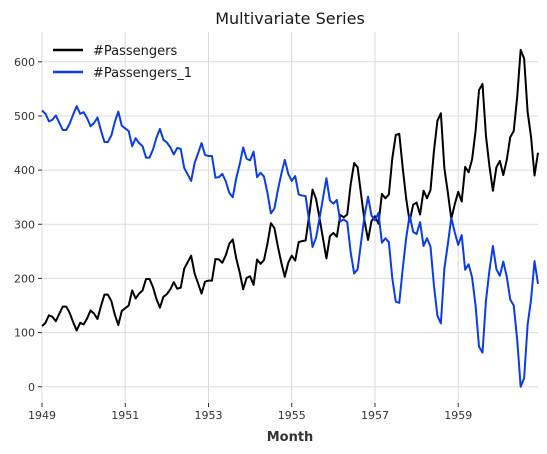 Image resolution: width=547 pixels, height=454 pixels. Describe the element at coordinates (24, 62) in the screenshot. I see `y-tick-label: 600` at that location.